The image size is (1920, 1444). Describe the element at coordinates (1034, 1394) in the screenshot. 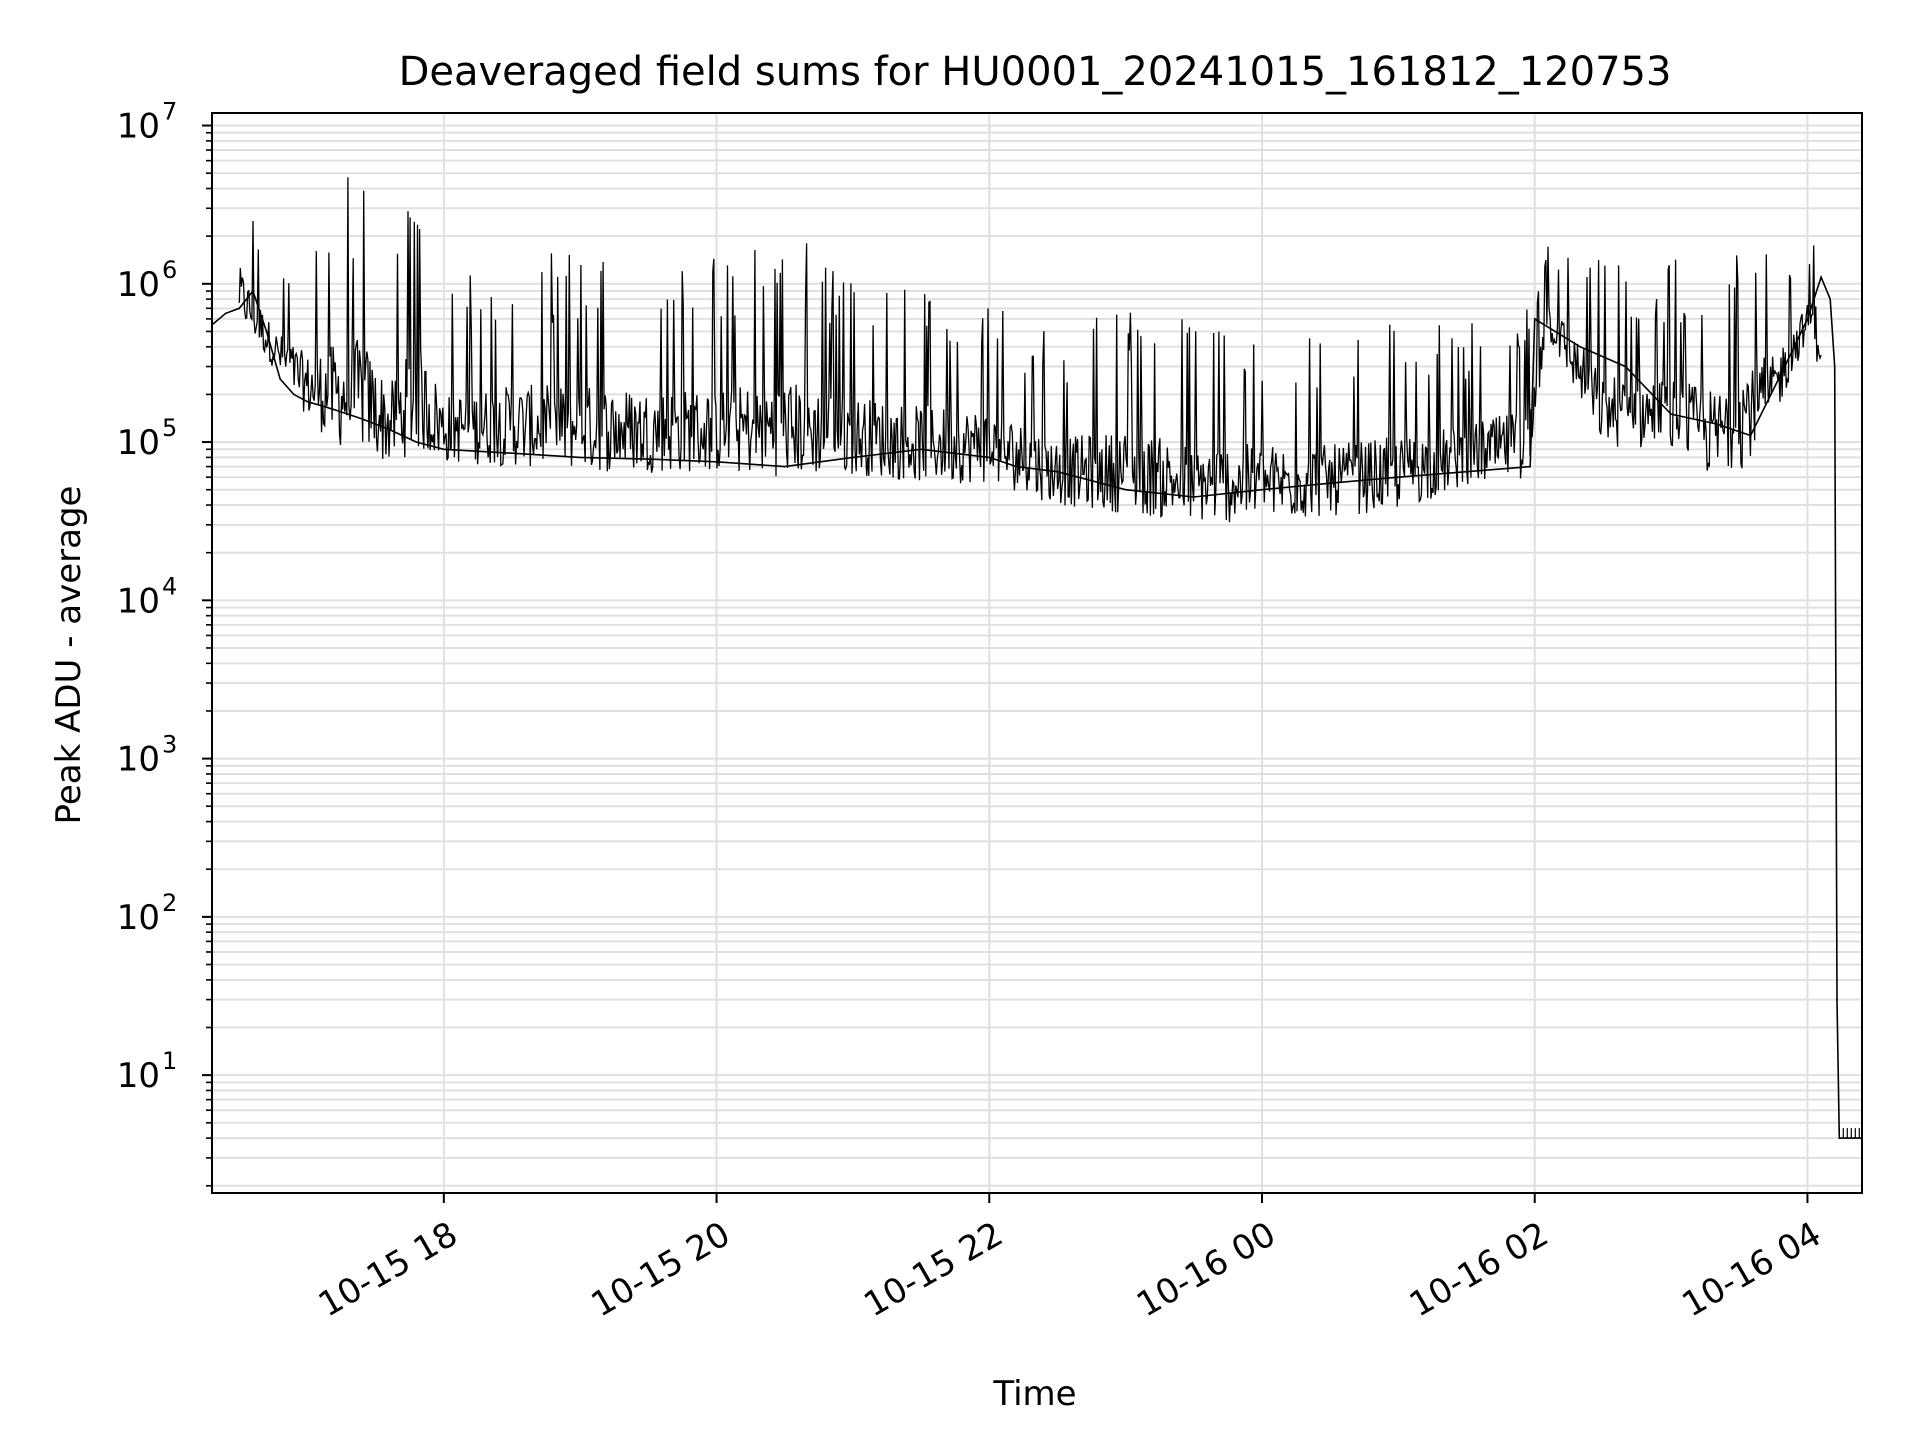

I see `x-axis-label: Time` at that location.